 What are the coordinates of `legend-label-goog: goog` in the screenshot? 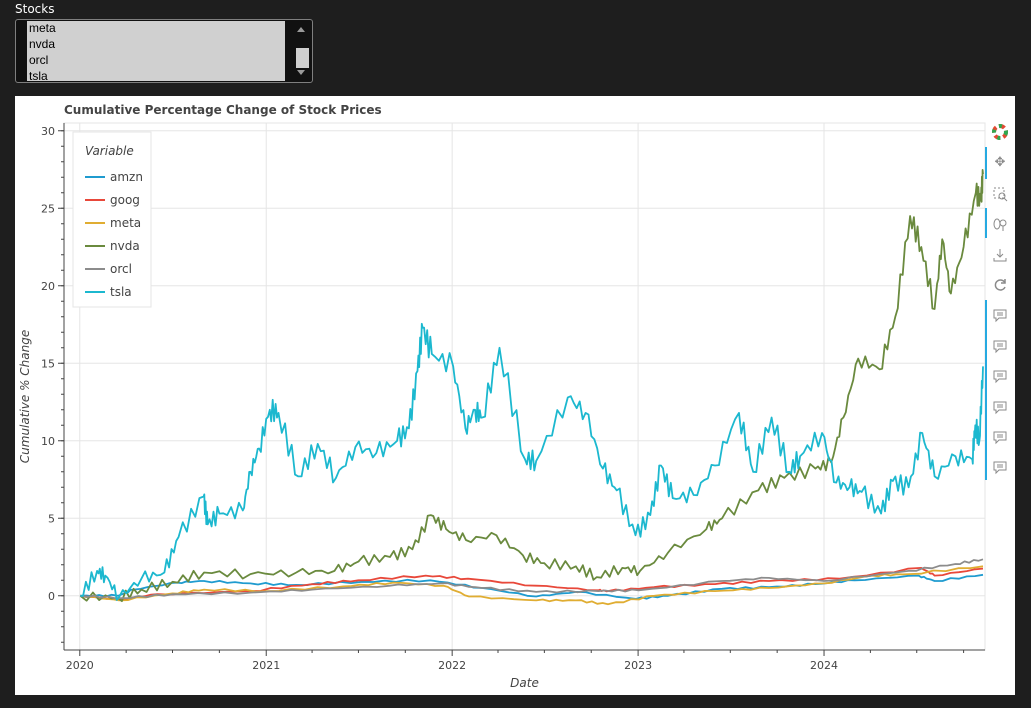 It's located at (125, 200).